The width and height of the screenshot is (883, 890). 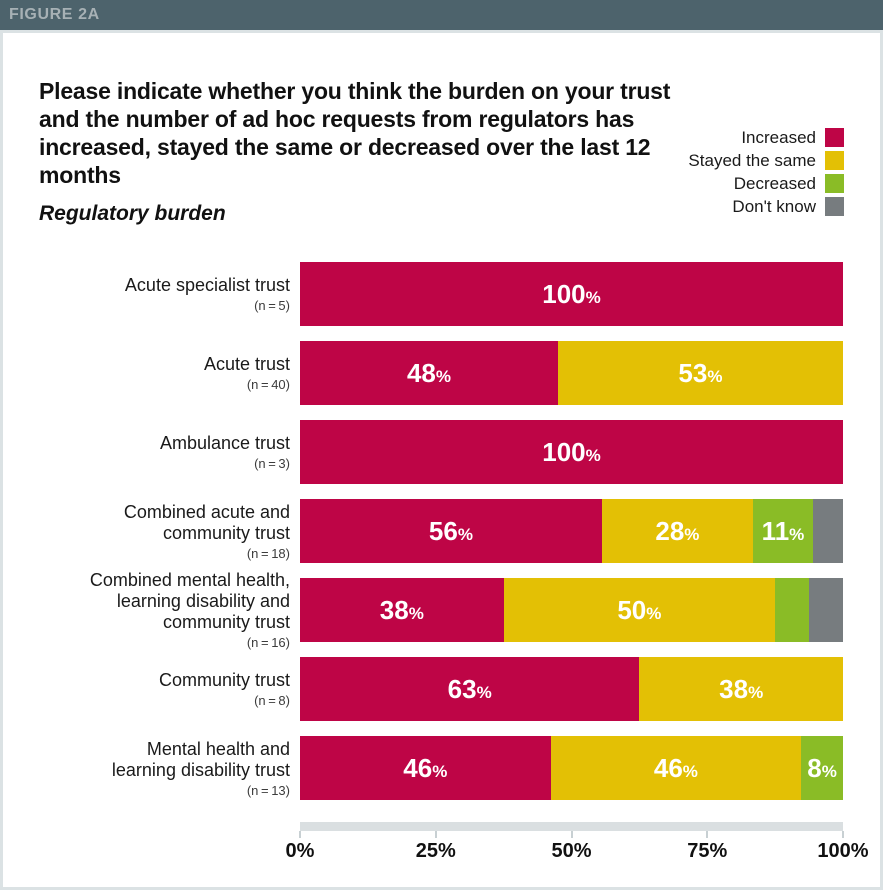 I want to click on segment-value: 63, so click(x=462, y=688).